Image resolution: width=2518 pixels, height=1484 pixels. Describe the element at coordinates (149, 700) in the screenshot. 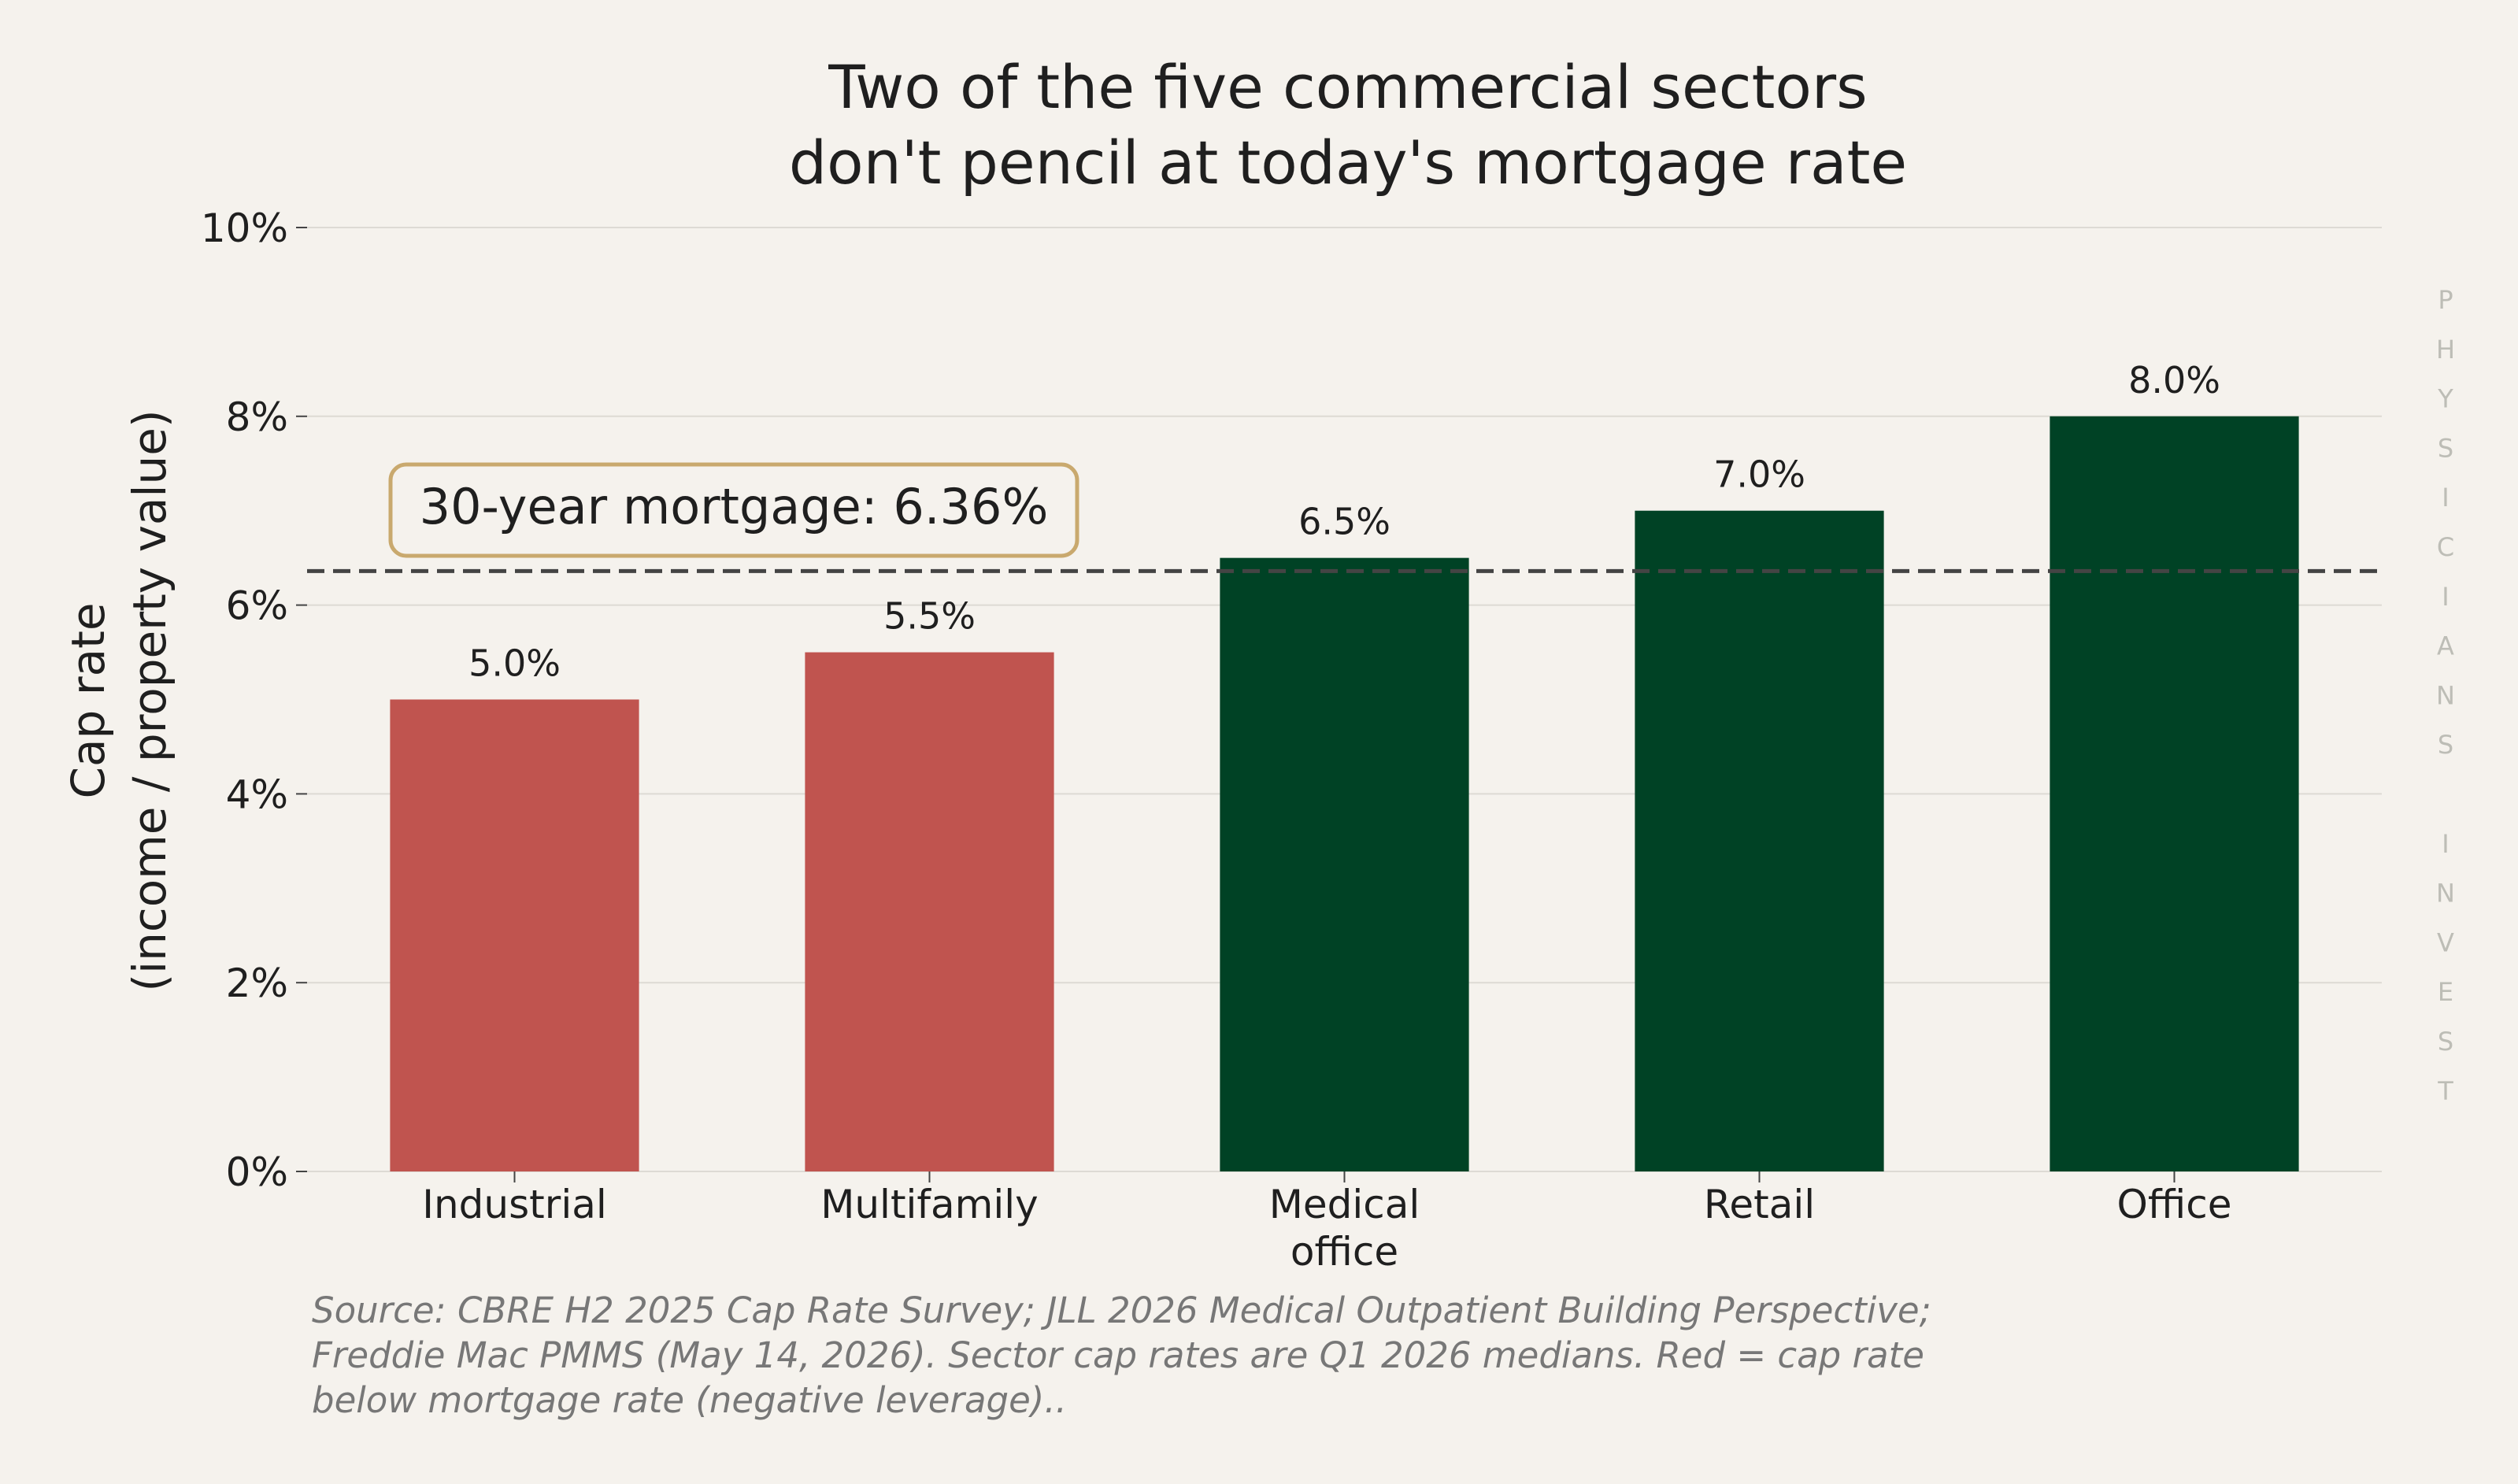

I see `y-axis-label-line-2: (income / property value)` at that location.